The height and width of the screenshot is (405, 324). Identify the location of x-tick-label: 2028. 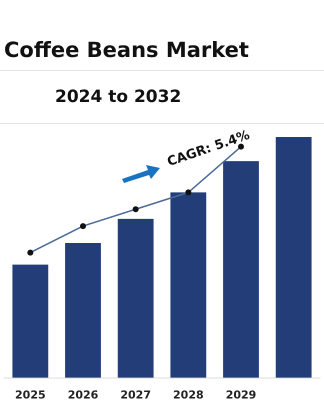
(188, 395).